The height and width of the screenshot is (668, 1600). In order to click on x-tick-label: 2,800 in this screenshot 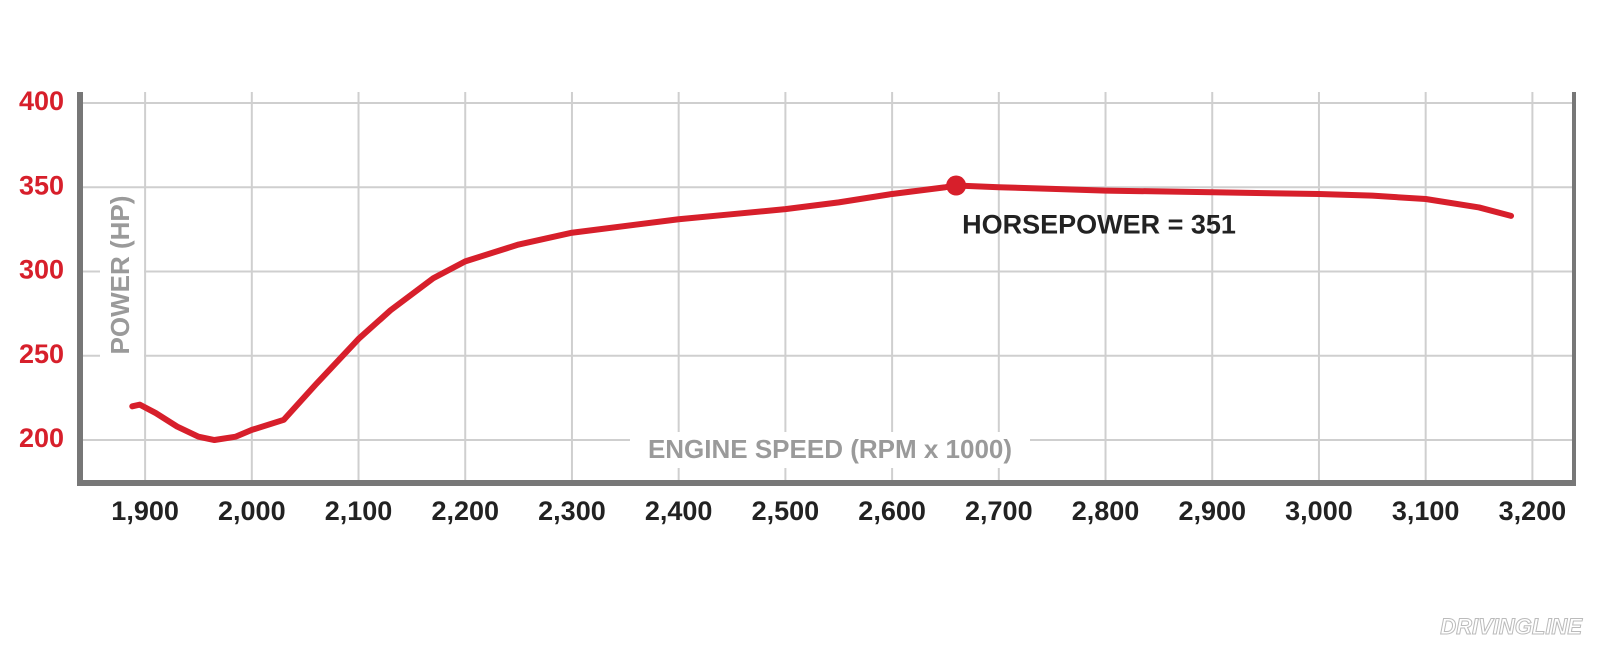, I will do `click(1106, 511)`.